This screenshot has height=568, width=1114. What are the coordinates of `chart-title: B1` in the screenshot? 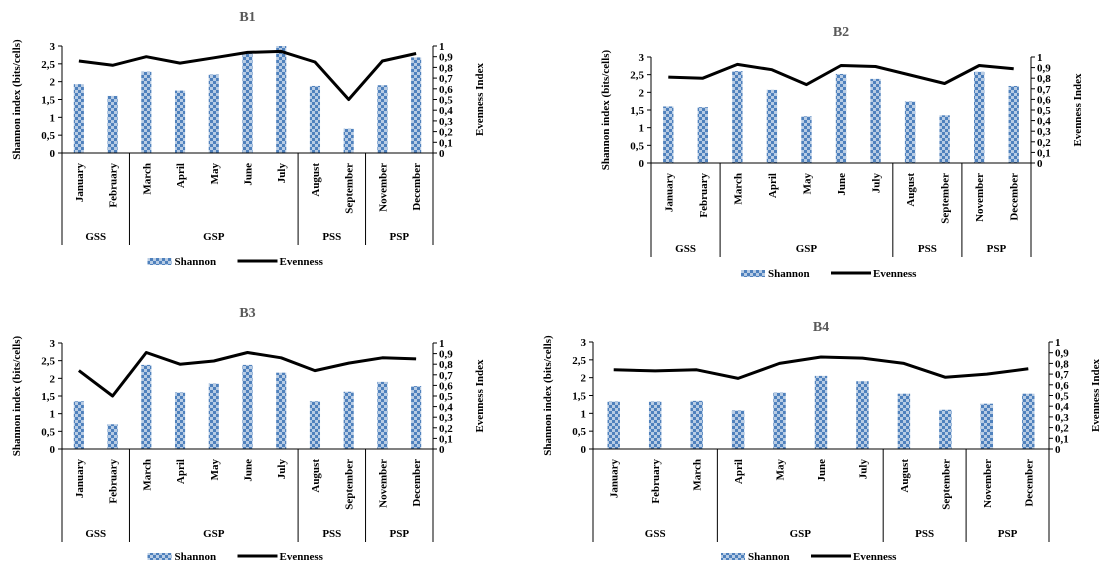 It's located at (247, 17).